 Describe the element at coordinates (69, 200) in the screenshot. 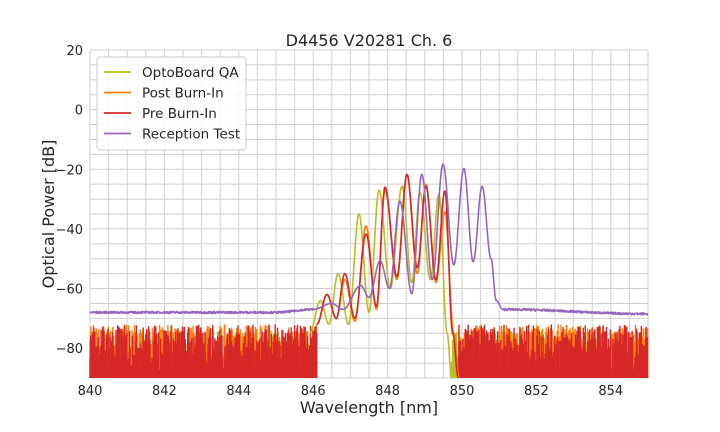

I see `y-ticks: 20 0 −20 −40 −60 −80` at that location.